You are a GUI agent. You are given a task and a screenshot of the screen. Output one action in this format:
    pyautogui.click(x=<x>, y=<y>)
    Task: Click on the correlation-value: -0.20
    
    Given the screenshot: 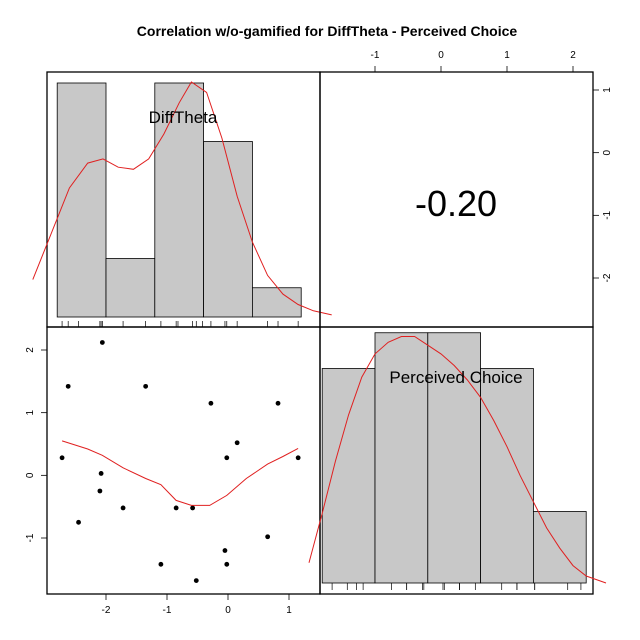 What is the action you would take?
    pyautogui.click(x=456, y=203)
    